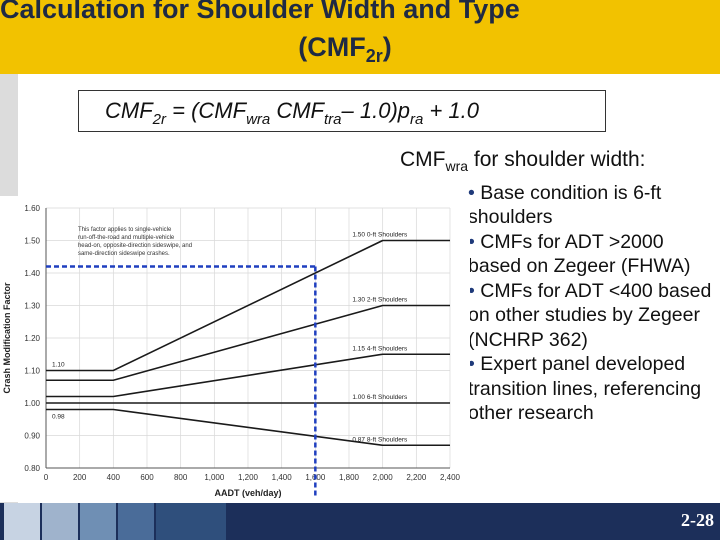 The width and height of the screenshot is (720, 540). Describe the element at coordinates (423, 159) in the screenshot. I see `heading-cmf: CMF` at that location.